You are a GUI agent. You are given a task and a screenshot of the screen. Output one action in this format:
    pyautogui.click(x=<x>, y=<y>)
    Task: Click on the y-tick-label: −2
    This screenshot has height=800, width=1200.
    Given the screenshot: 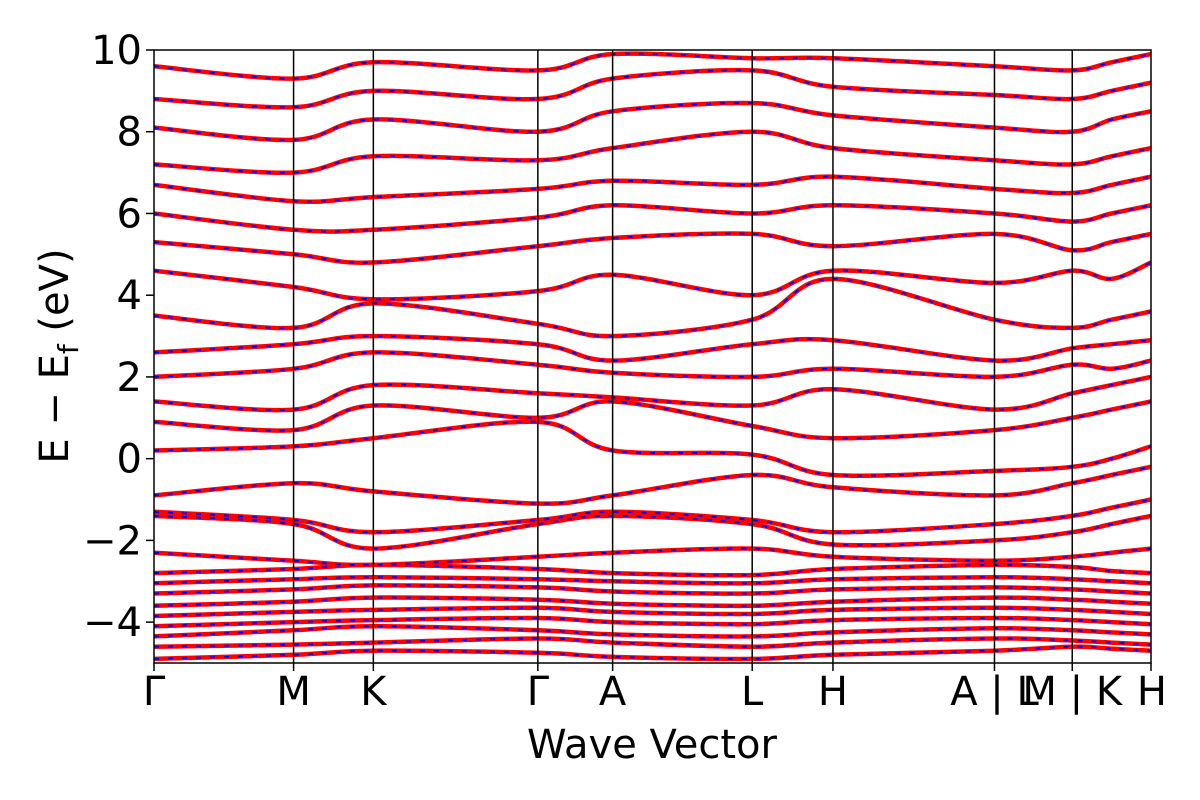 What is the action you would take?
    pyautogui.click(x=112, y=541)
    